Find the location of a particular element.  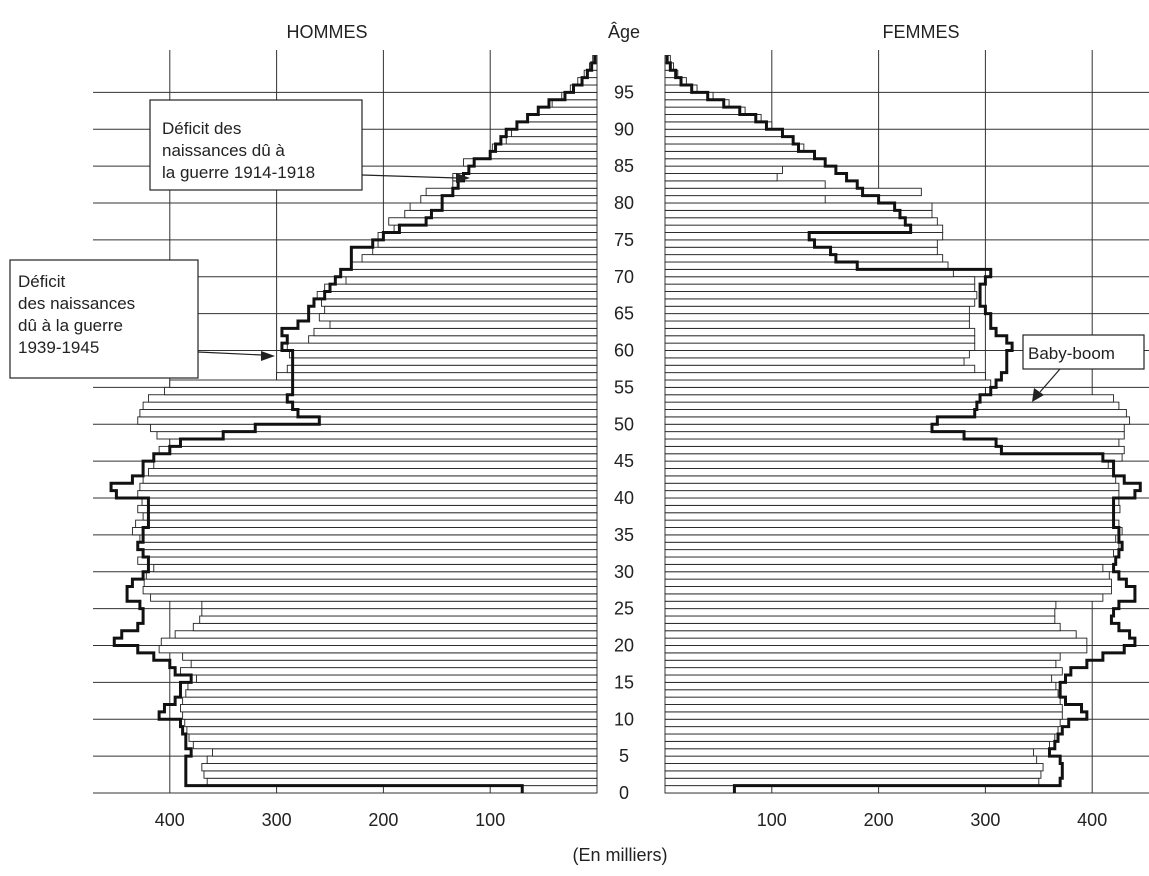

annotation-babyboom-pointer is located at coordinates (1050, 380).